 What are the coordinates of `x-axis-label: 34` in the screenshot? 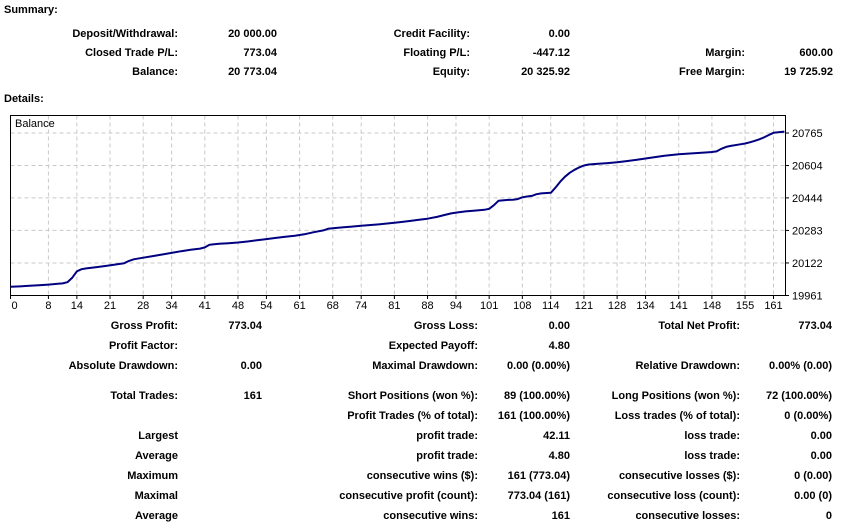 It's located at (172, 306).